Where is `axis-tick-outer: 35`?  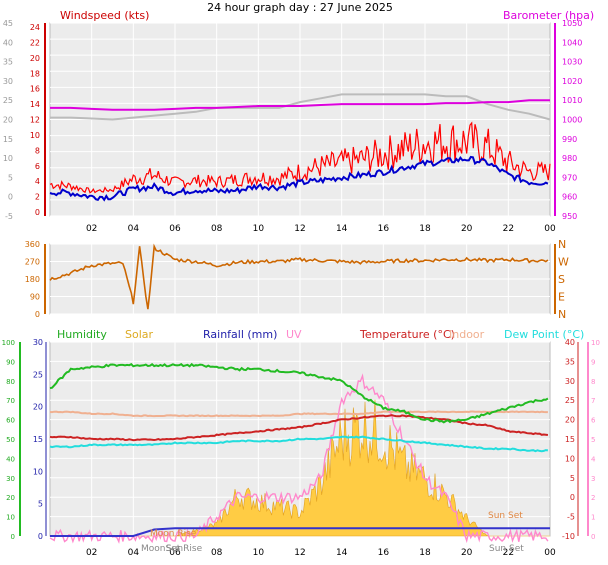
axis-tick-outer: 35 is located at coordinates (8, 62).